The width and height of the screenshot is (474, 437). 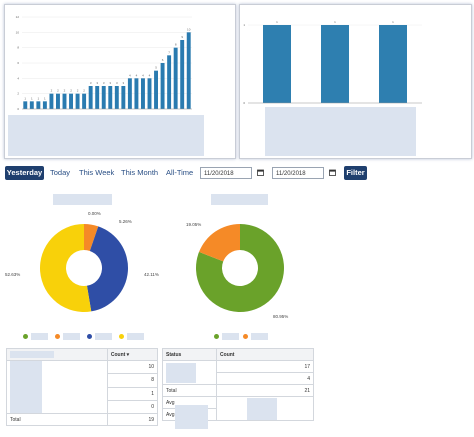 I want to click on count-column-header: Count, so click(x=265, y=354).